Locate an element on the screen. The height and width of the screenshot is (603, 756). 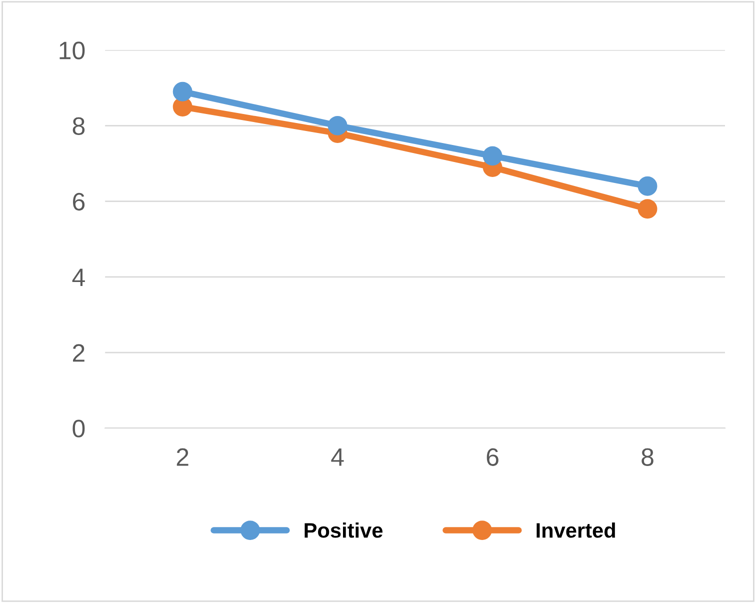
x-tick-label: 6 is located at coordinates (492, 457).